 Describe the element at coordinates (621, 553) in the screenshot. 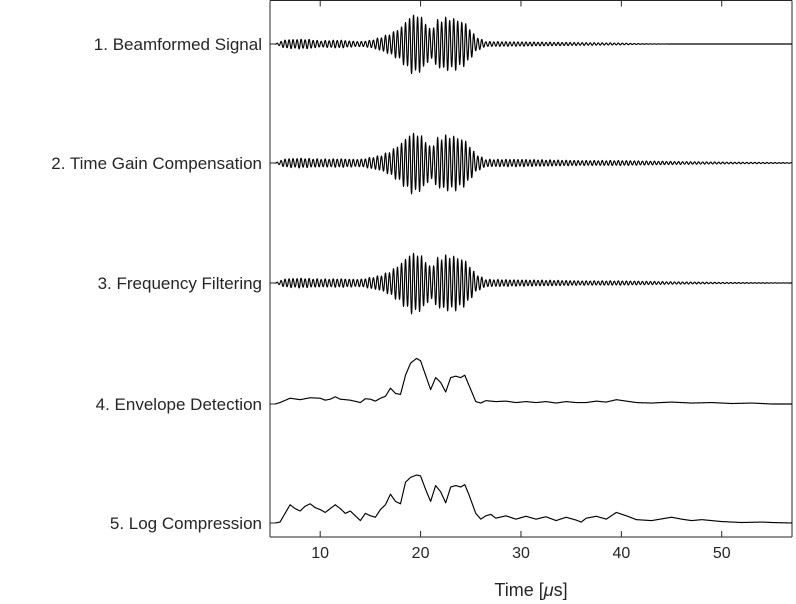

I see `x-tick-label-40: 40` at that location.